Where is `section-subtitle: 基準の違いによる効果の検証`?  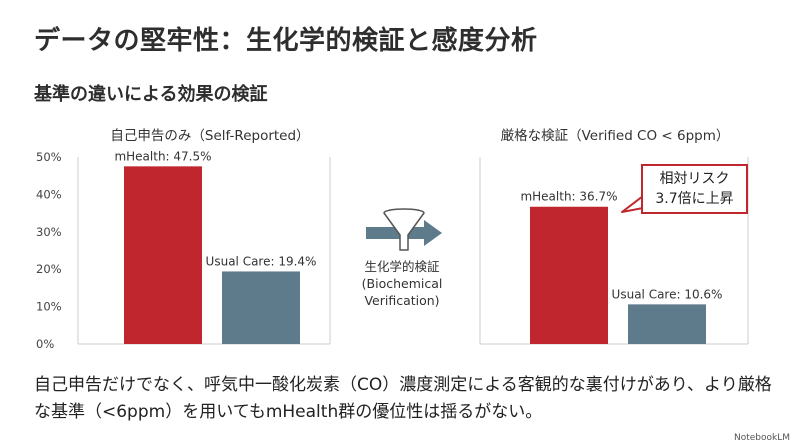 section-subtitle: 基準の違いによる効果の検証 is located at coordinates (151, 94).